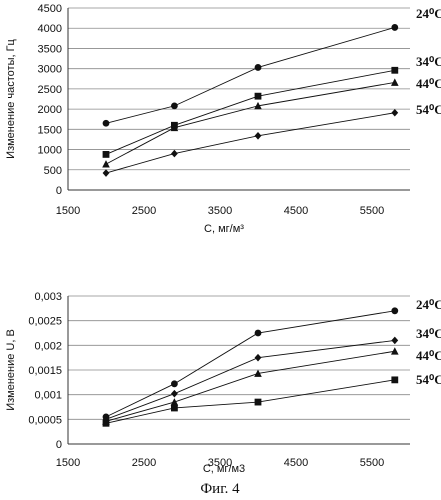 The image size is (441, 500). Describe the element at coordinates (50, 110) in the screenshot. I see `y-tick-label: 2000` at that location.